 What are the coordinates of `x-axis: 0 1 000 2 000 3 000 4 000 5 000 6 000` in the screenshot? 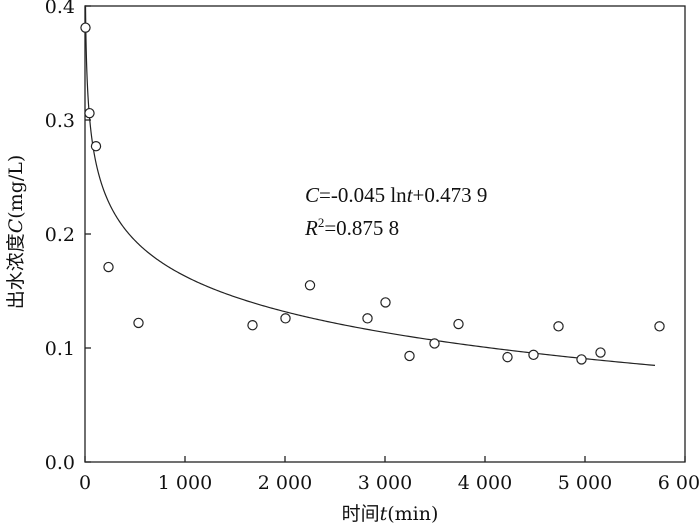 It's located at (389, 475).